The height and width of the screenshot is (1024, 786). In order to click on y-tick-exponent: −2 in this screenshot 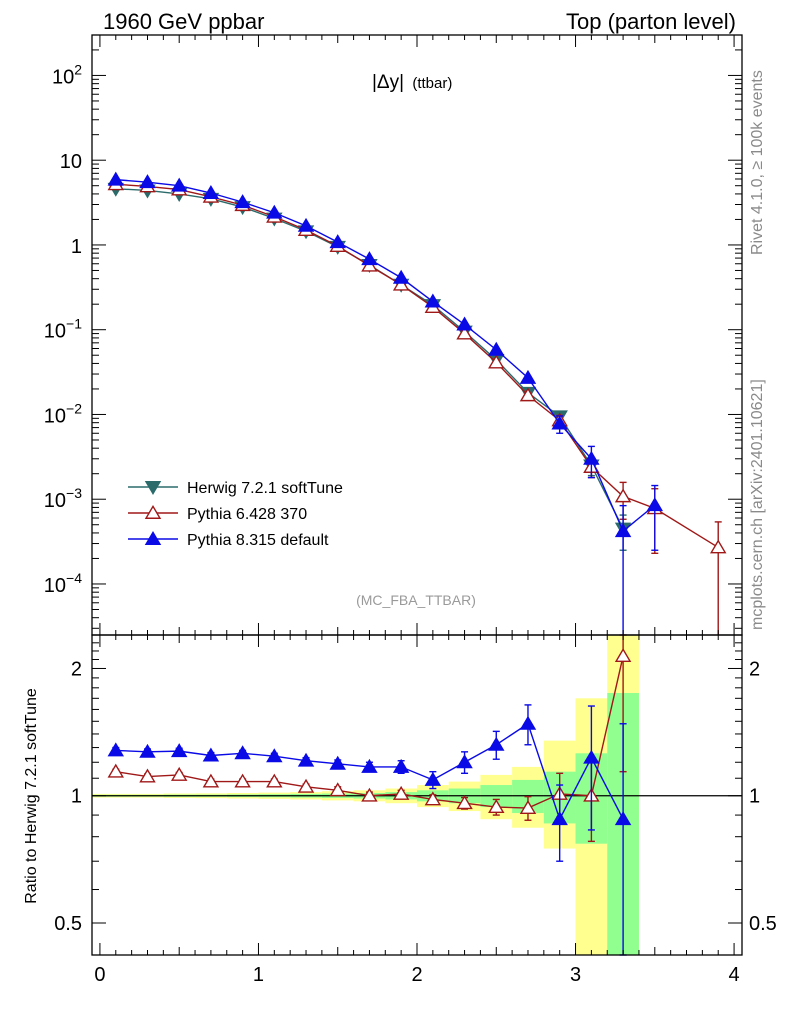, I will do `click(74, 408)`.